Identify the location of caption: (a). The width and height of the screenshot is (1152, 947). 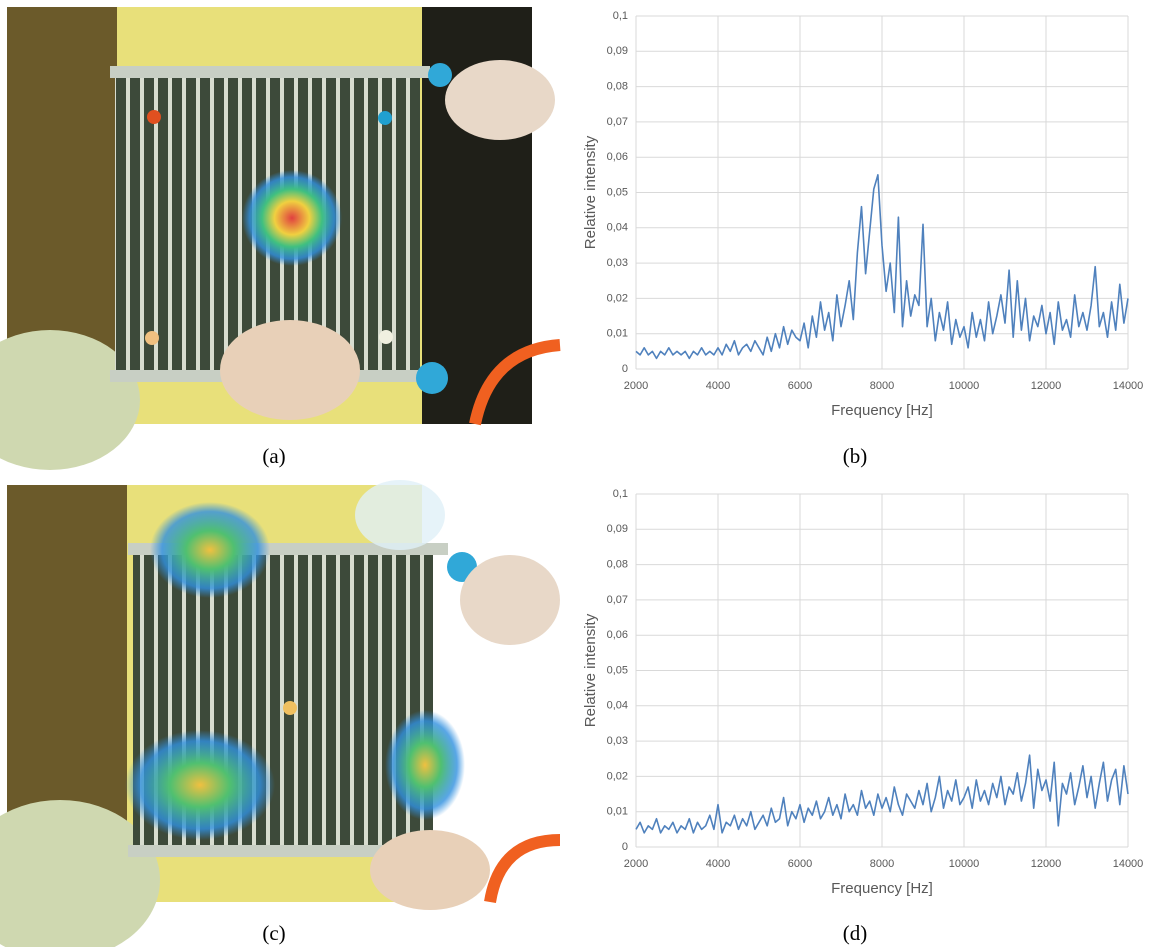
(273, 456).